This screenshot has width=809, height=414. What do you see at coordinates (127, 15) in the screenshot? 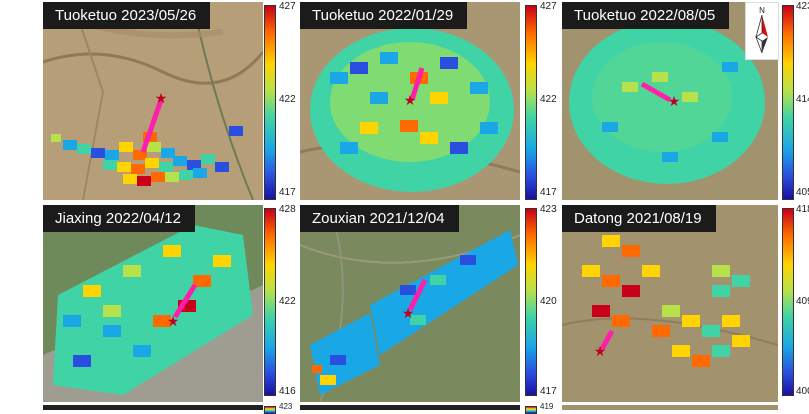
I see `panel-title: Tuoketuo 2023/05/26` at bounding box center [127, 15].